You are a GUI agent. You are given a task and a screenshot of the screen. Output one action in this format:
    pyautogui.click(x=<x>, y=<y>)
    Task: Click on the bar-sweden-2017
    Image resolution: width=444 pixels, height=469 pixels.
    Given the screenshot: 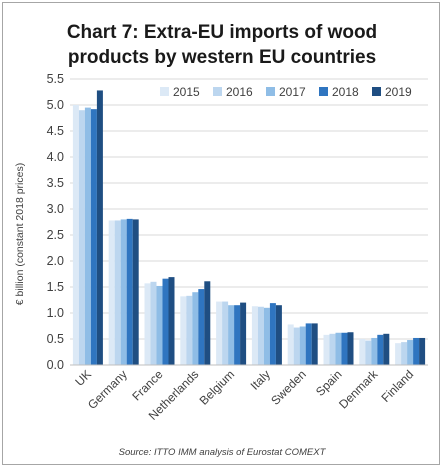 What is the action you would take?
    pyautogui.click(x=302, y=345)
    